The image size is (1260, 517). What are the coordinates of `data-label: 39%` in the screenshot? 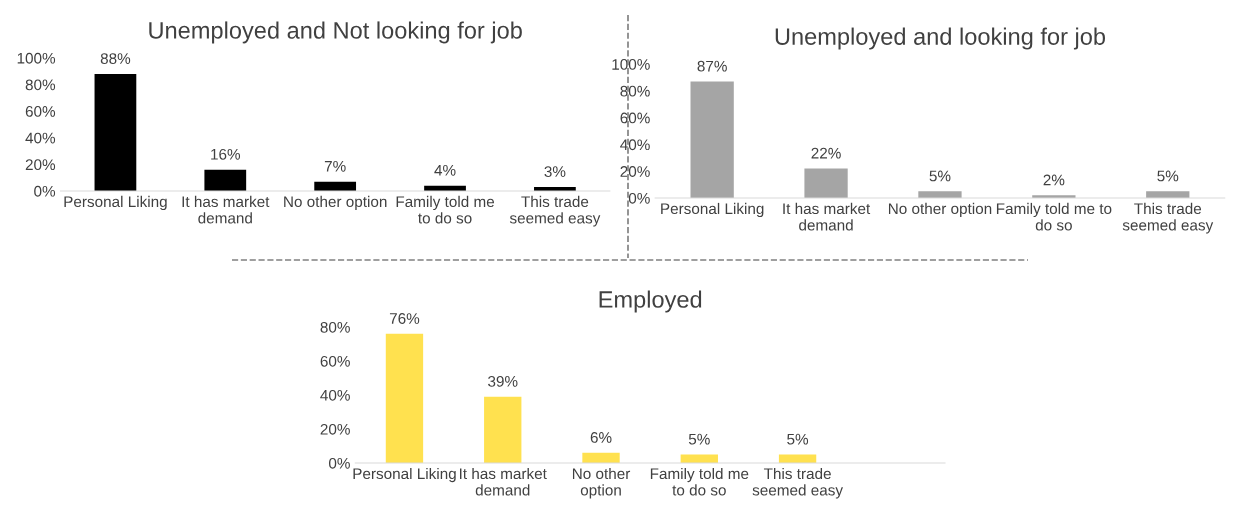 It's located at (503, 381).